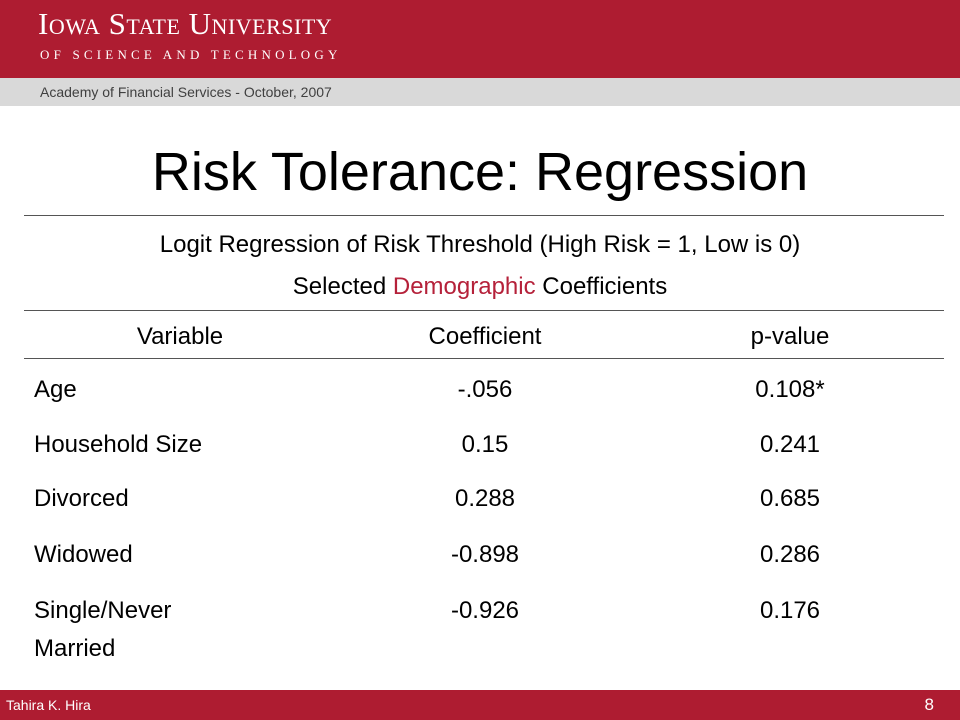  Describe the element at coordinates (790, 444) in the screenshot. I see `cell-pvalue: 0.241` at that location.